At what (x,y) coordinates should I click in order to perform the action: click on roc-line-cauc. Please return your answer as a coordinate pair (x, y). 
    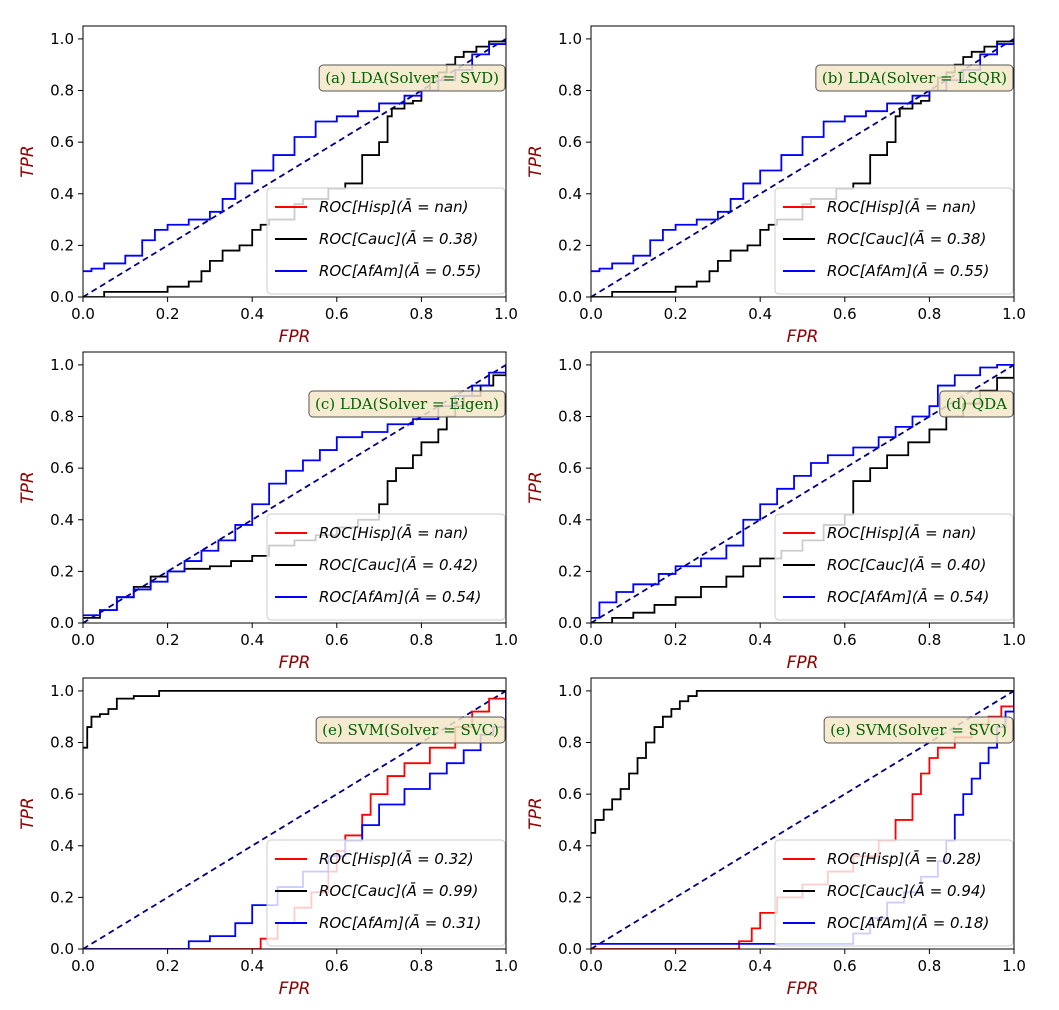
    Looking at the image, I should click on (802, 762).